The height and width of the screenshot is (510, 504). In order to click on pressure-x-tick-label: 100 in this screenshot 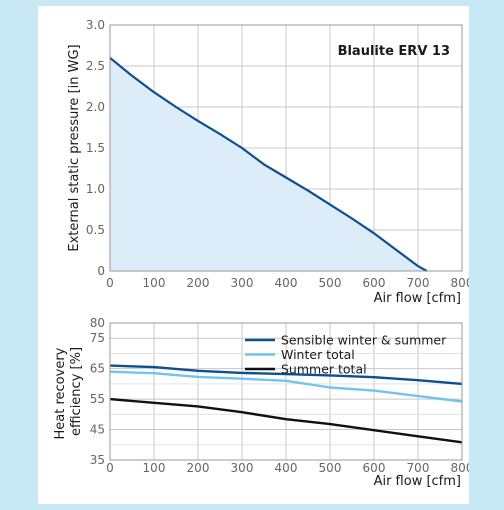, I will do `click(154, 283)`.